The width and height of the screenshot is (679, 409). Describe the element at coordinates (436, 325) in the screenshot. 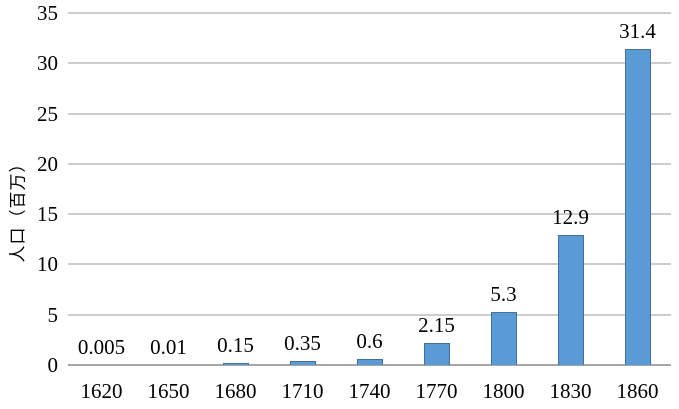

I see `bar-value-label: 2.15` at that location.